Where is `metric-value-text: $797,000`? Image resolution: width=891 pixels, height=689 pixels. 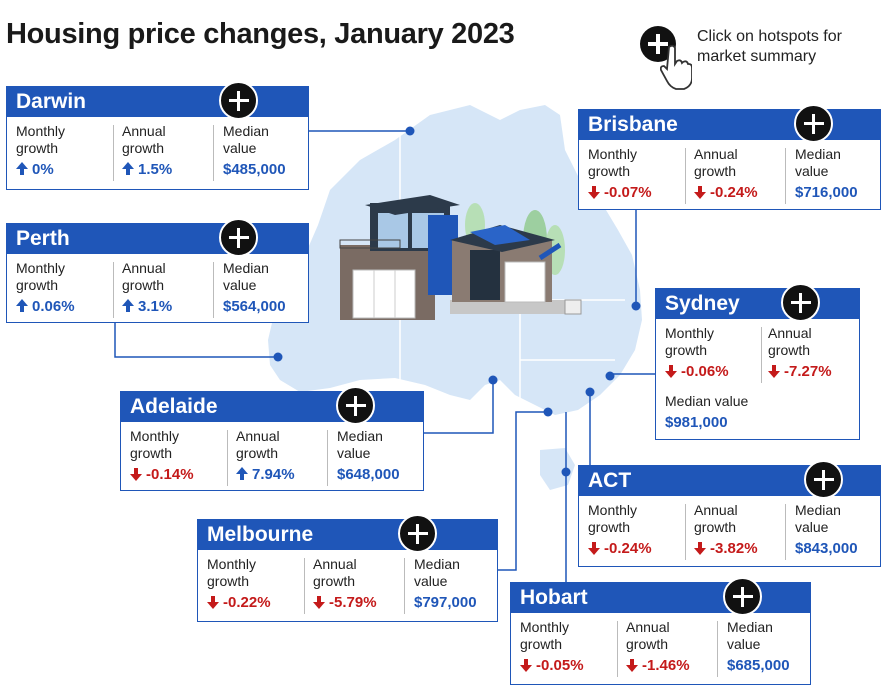
metric-value-text: $797,000 is located at coordinates (445, 602).